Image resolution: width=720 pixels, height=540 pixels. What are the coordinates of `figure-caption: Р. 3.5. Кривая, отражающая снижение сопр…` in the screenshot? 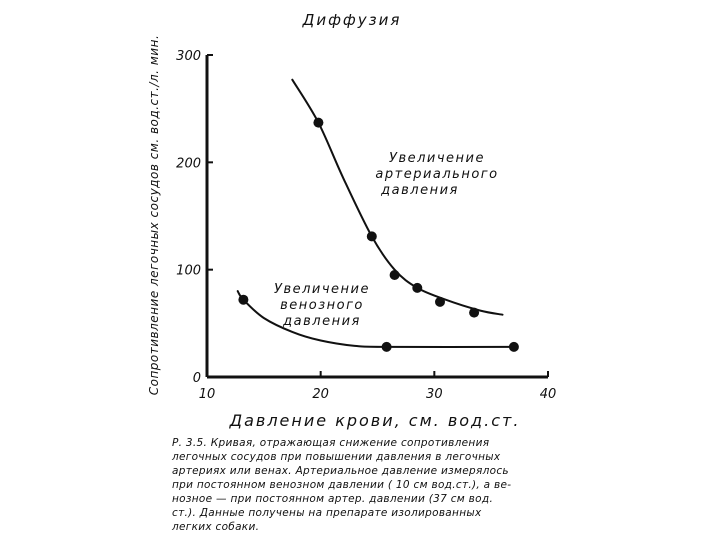 It's located at (382, 485).